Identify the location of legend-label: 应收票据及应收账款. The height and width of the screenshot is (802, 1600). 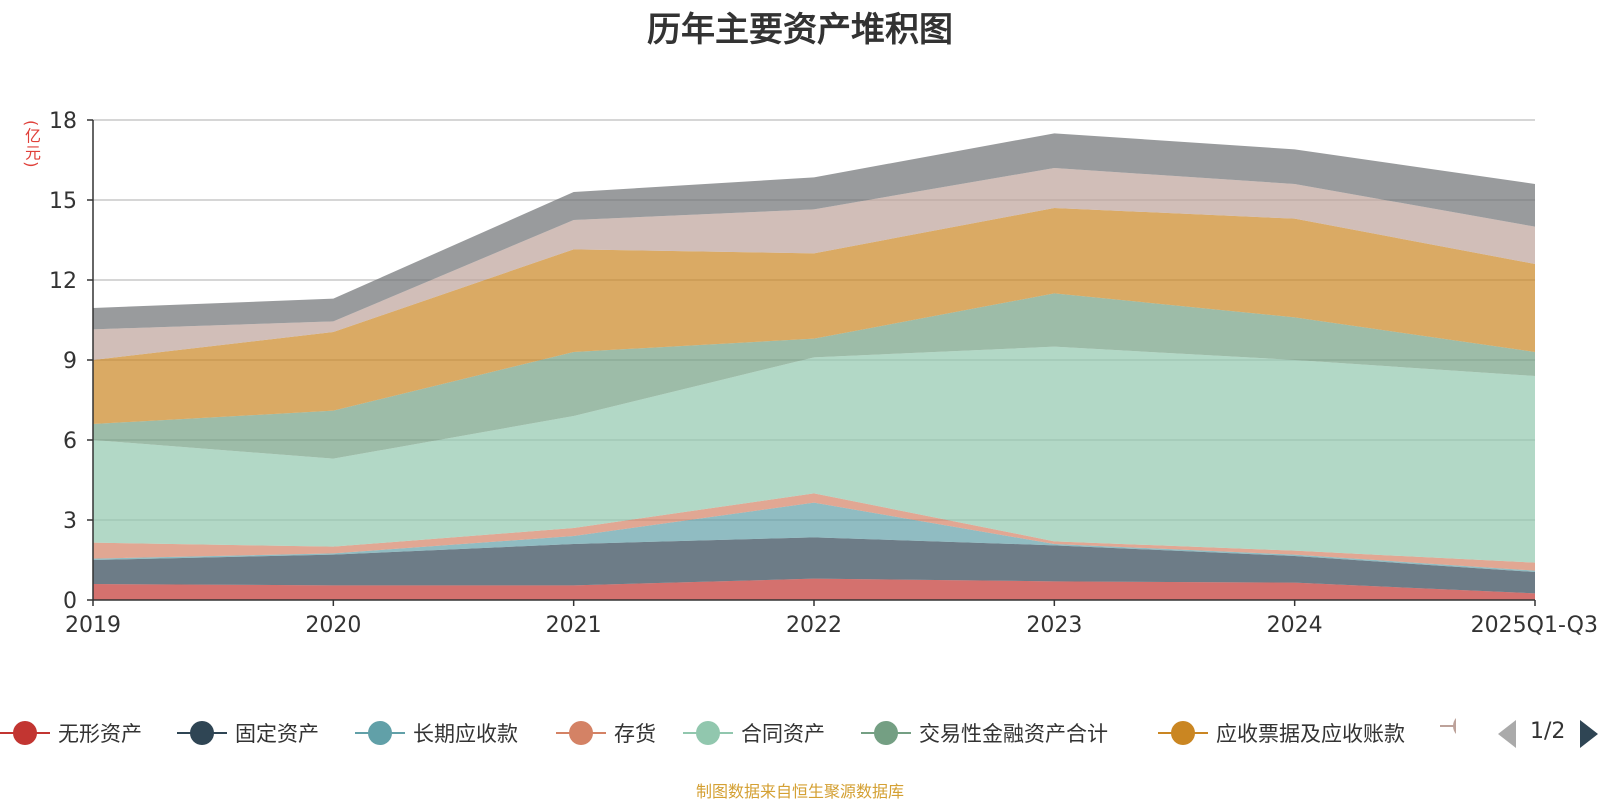
(1310, 734).